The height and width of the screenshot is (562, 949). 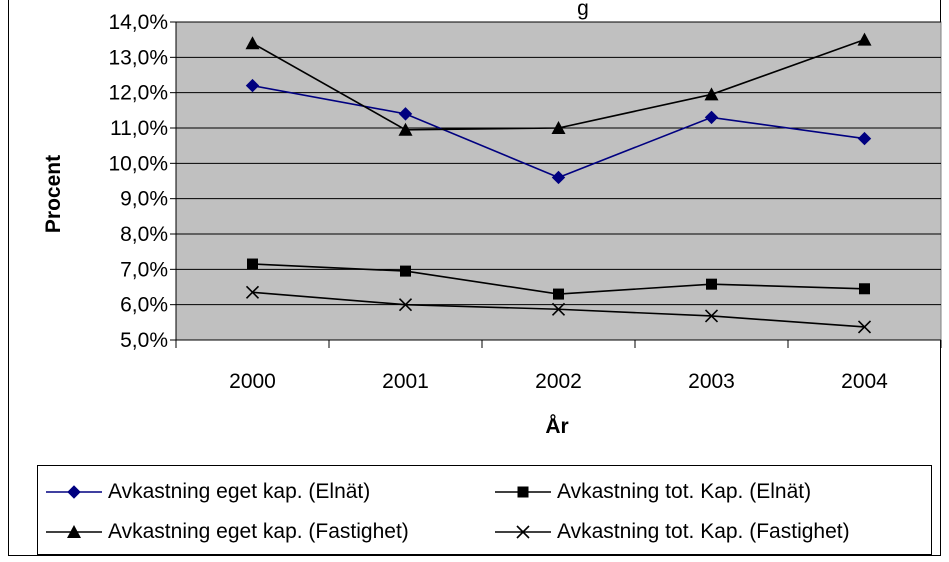 What do you see at coordinates (53, 194) in the screenshot?
I see `y-axis-title: Procent` at bounding box center [53, 194].